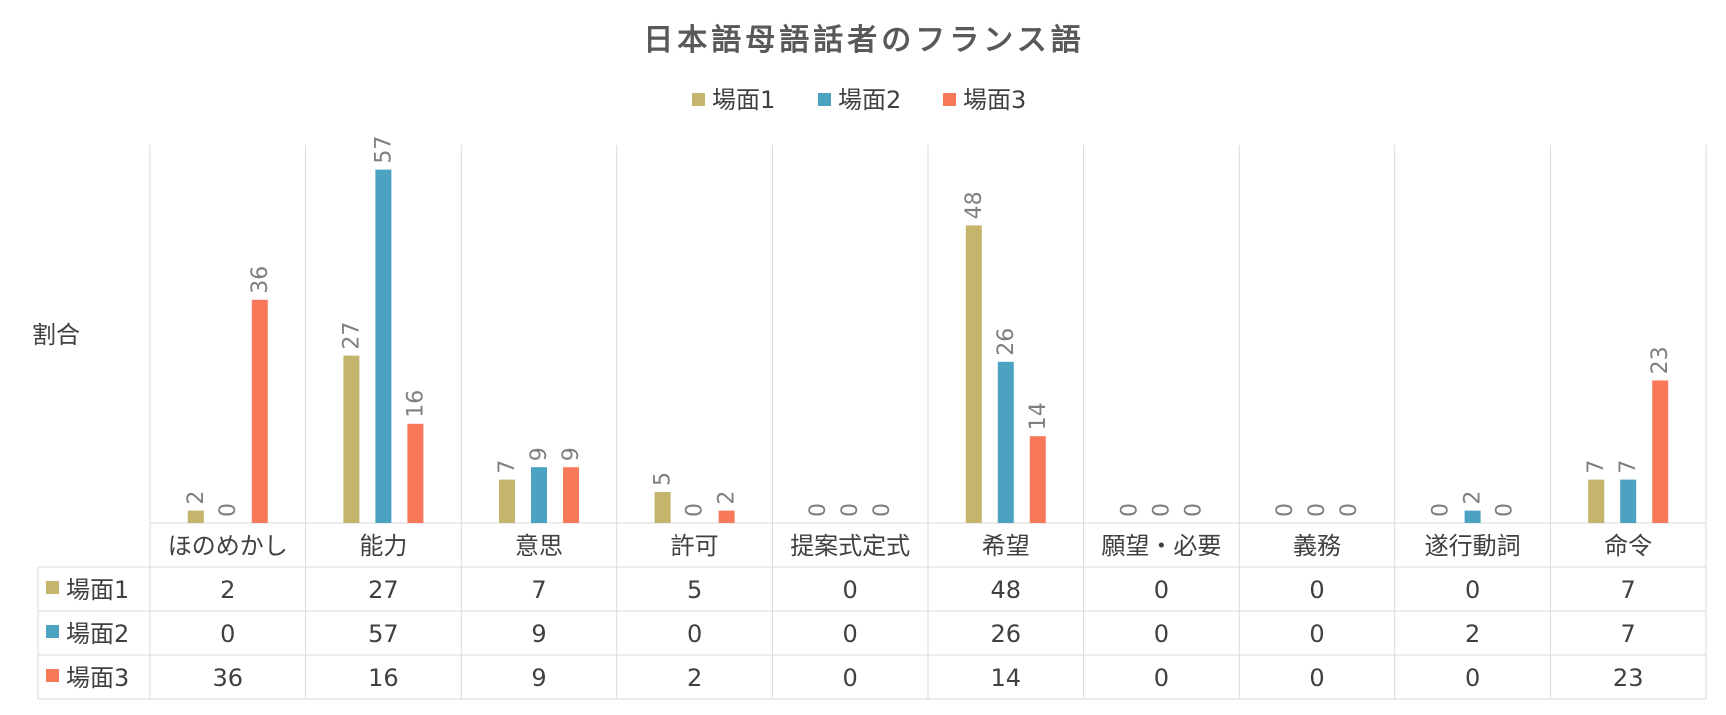 Image resolution: width=1726 pixels, height=715 pixels. I want to click on data-label-2-1: 0, so click(228, 510).